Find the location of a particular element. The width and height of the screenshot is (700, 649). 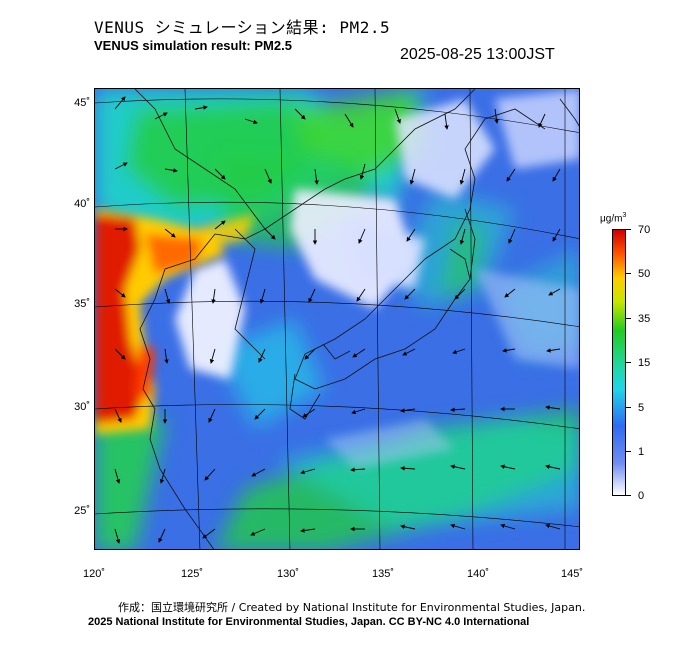

lon-label-130: 130˚ is located at coordinates (288, 574).